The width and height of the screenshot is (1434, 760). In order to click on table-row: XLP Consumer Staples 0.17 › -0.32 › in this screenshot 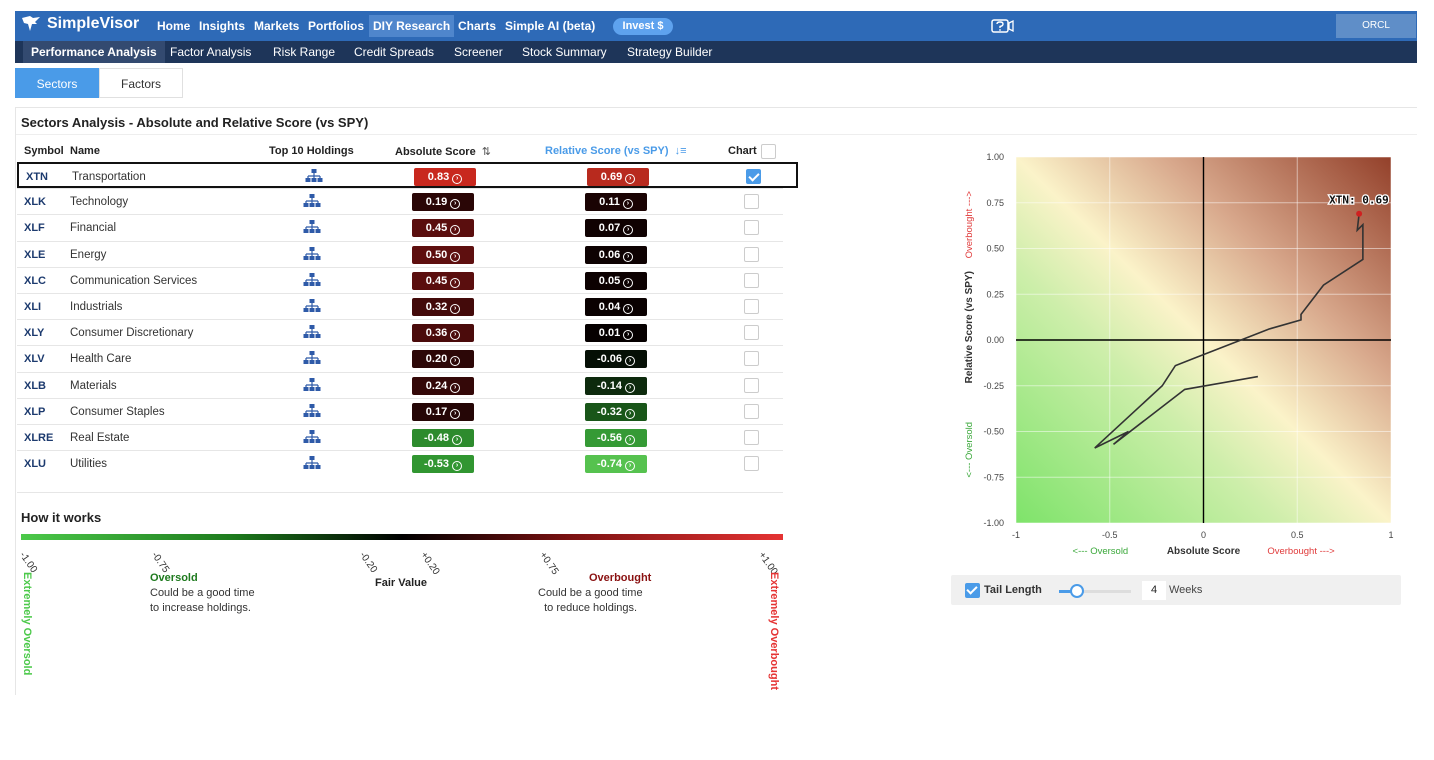, I will do `click(400, 410)`.